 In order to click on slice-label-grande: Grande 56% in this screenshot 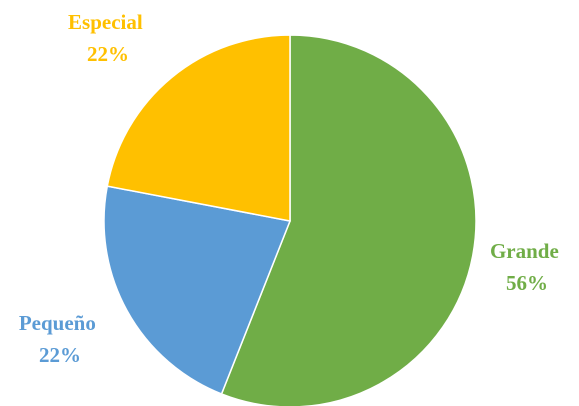, I will do `click(527, 267)`.